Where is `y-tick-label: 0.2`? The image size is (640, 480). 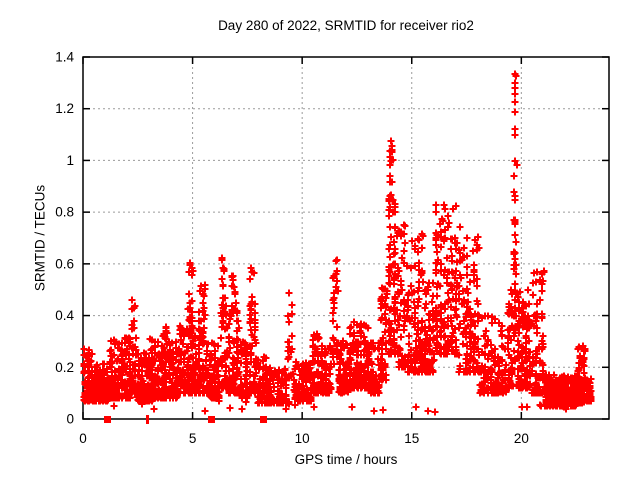
y-tick-label: 0.2 is located at coordinates (64, 367).